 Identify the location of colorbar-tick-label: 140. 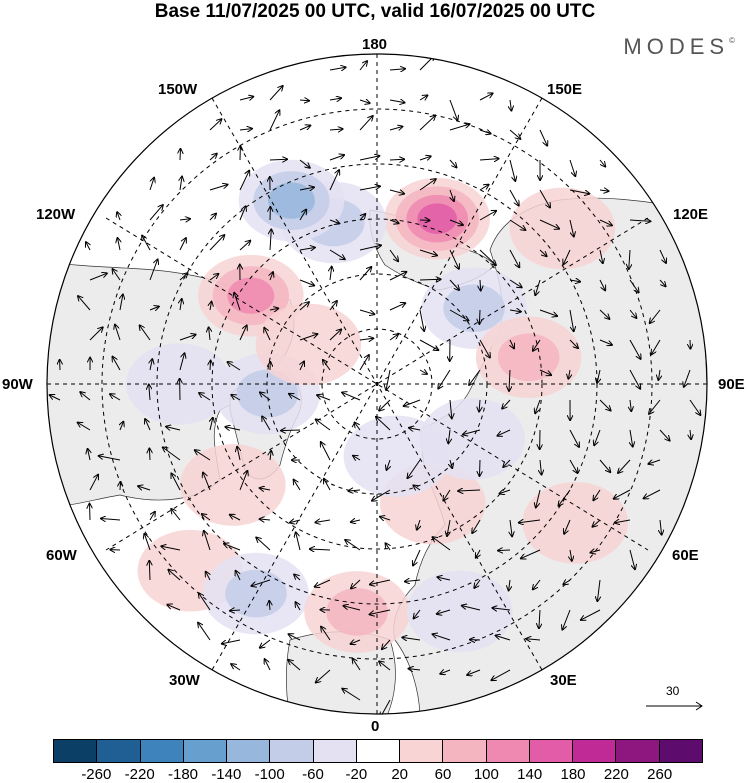
(530, 774).